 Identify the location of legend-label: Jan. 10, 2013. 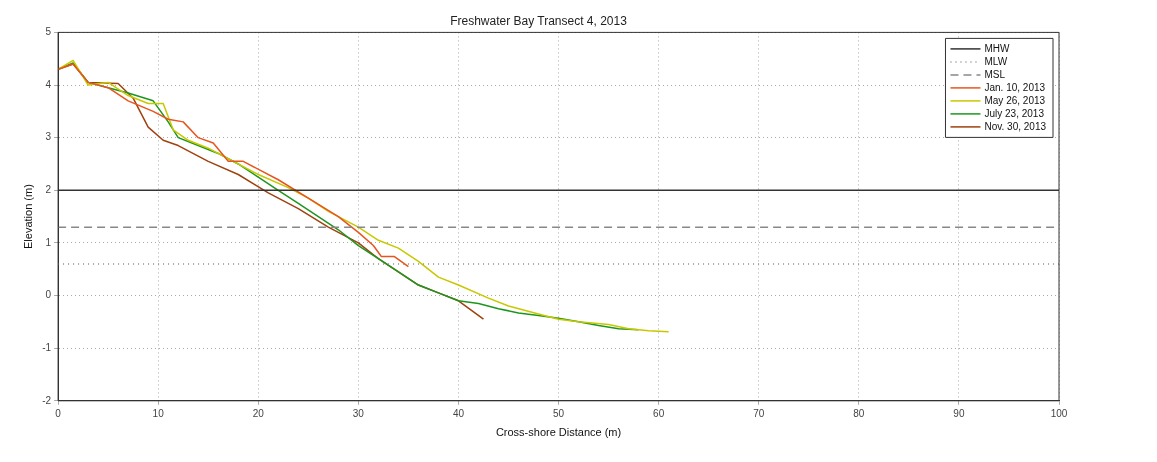
(1015, 87).